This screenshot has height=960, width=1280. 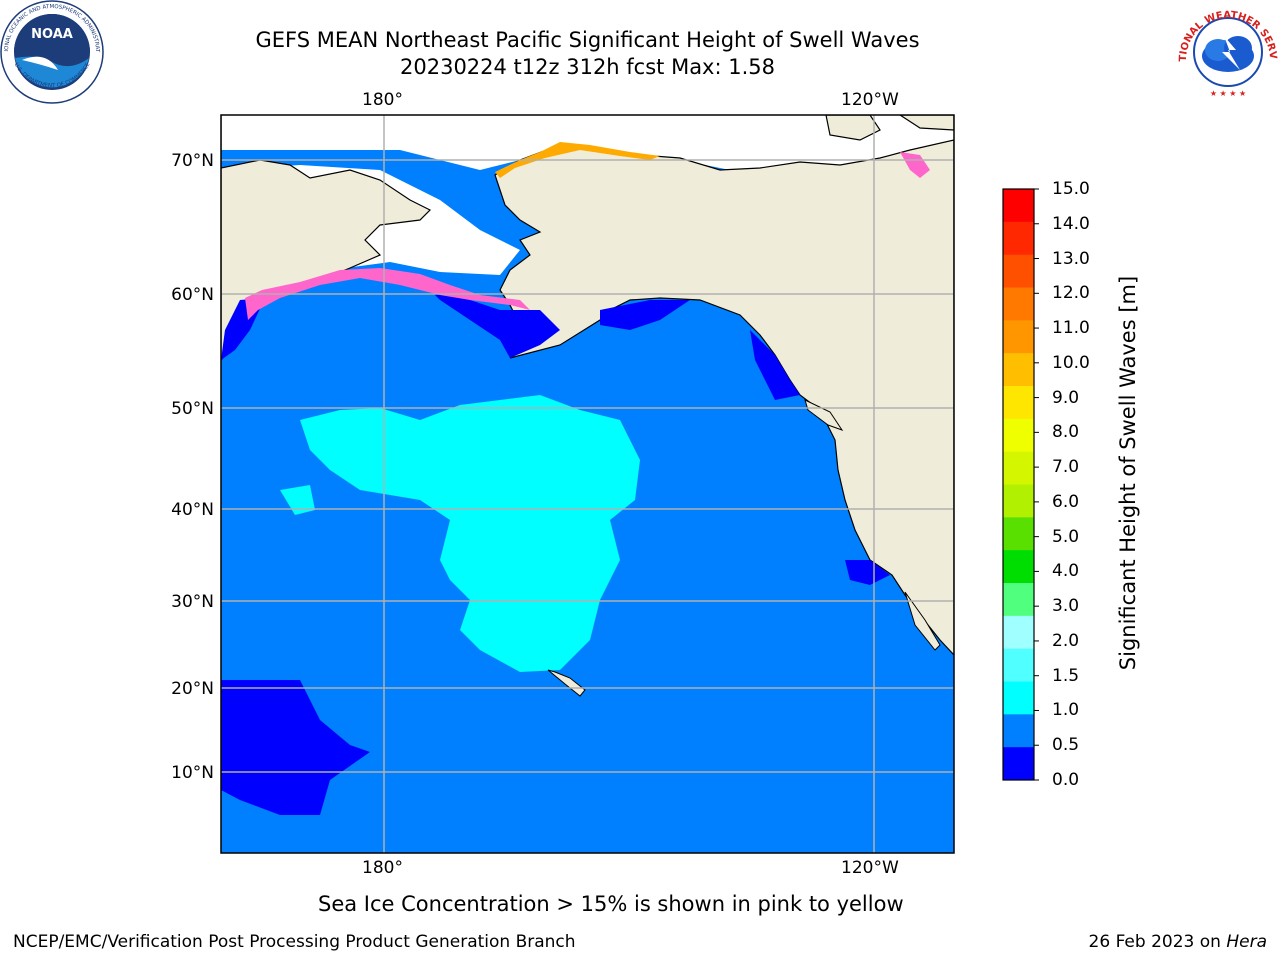 What do you see at coordinates (1227, 51) in the screenshot?
I see `nws-logo-icon: NATIONAL WEATHER SERVICE ★ ★ ★ ★` at bounding box center [1227, 51].